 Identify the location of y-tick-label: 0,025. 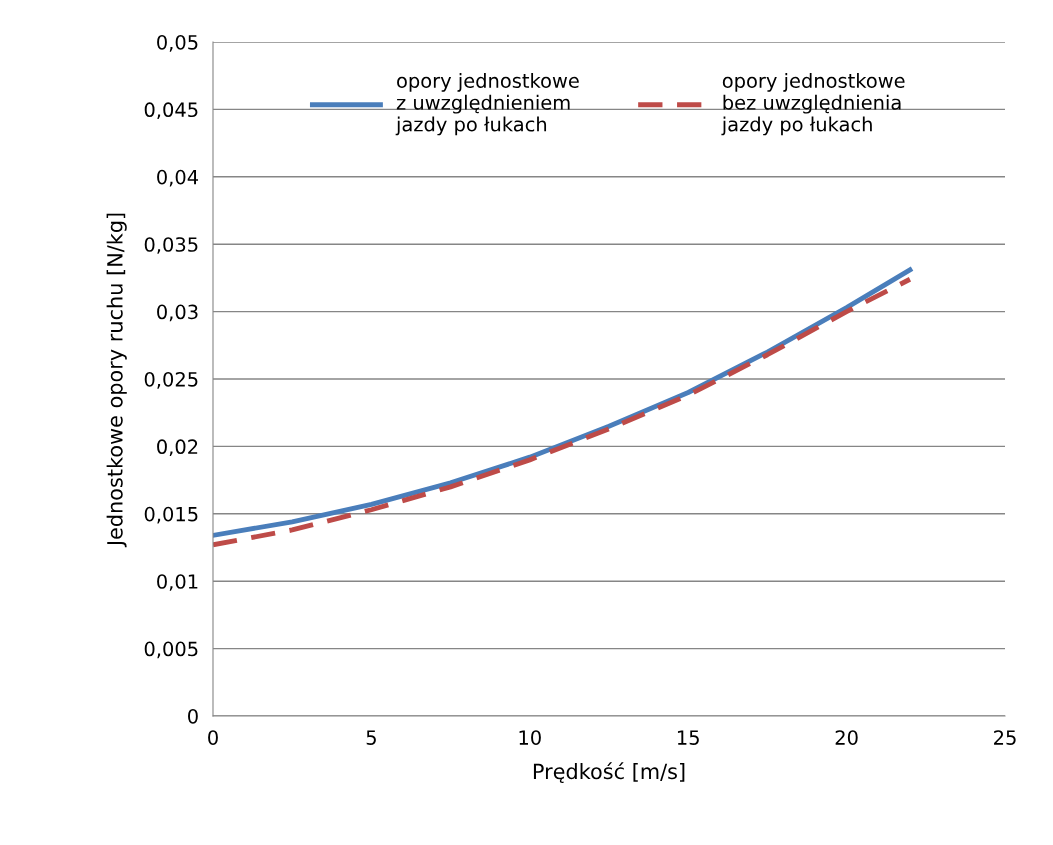
(171, 380).